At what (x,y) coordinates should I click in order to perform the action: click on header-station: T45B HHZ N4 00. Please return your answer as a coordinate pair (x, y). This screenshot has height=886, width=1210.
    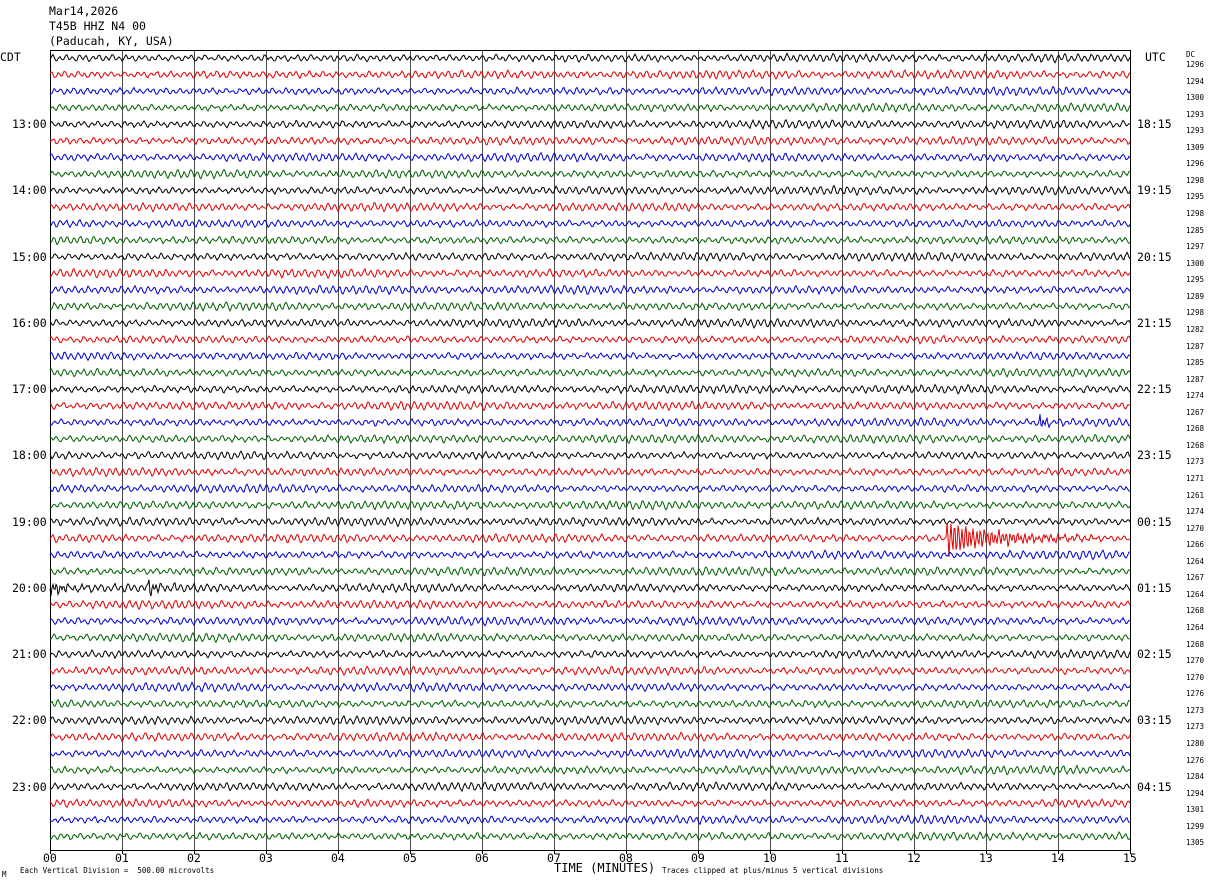
    Looking at the image, I should click on (97, 26).